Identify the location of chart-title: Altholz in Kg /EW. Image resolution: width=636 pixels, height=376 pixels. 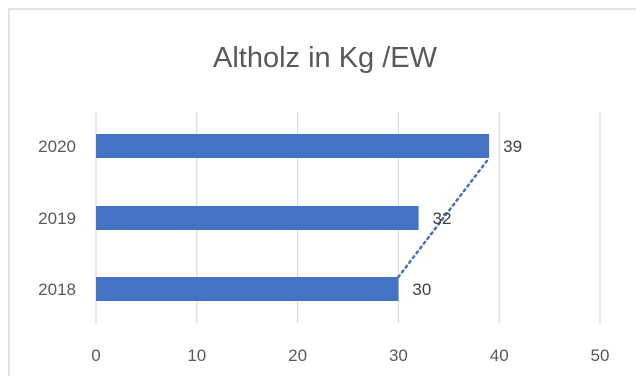
(325, 58).